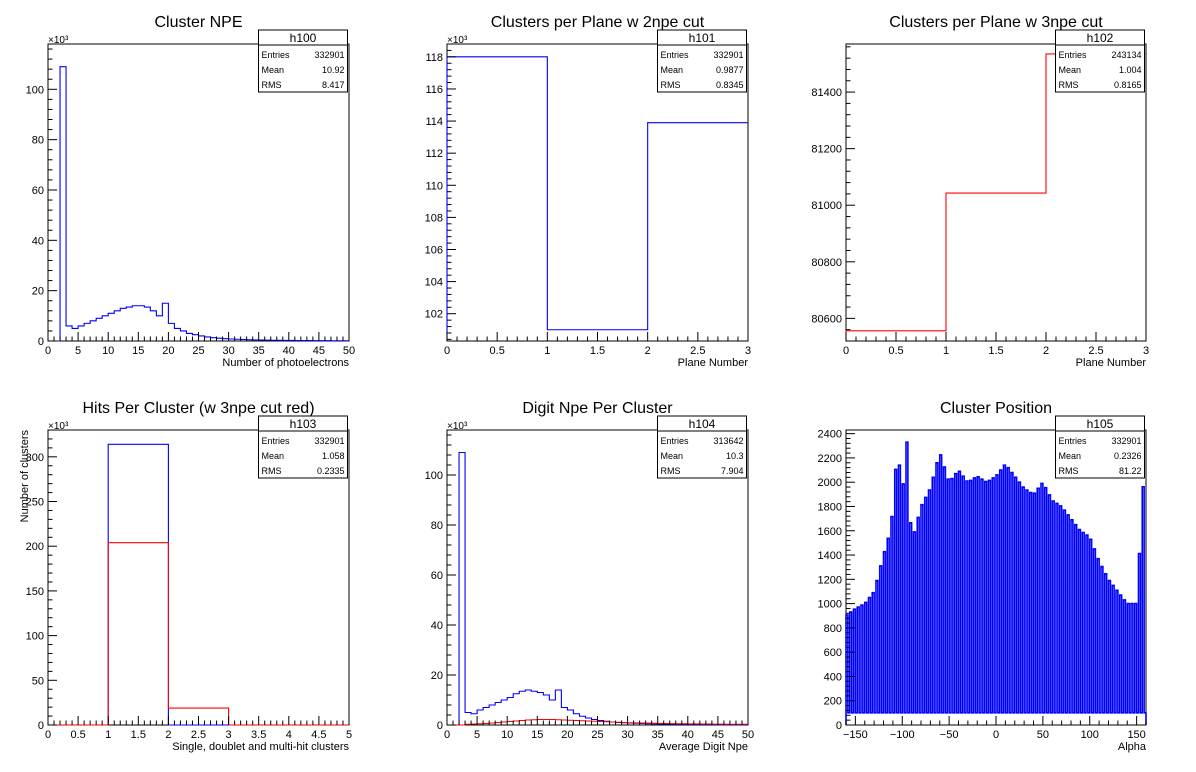  What do you see at coordinates (1130, 471) in the screenshot?
I see `stats-row-value: 81.22` at bounding box center [1130, 471].